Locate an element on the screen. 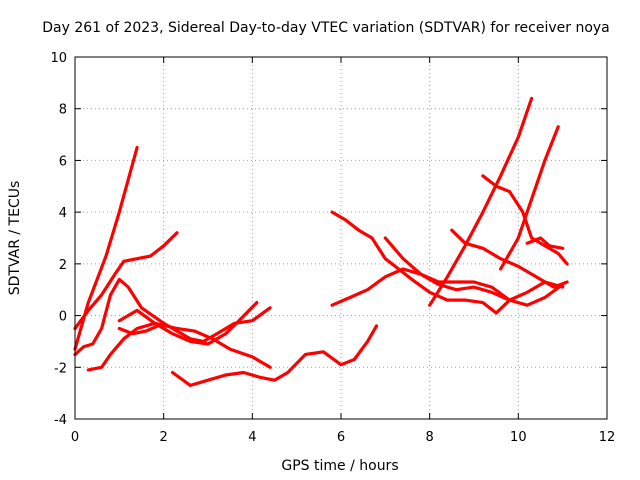 The width and height of the screenshot is (640, 480). y-tick-label: 6 is located at coordinates (63, 161).